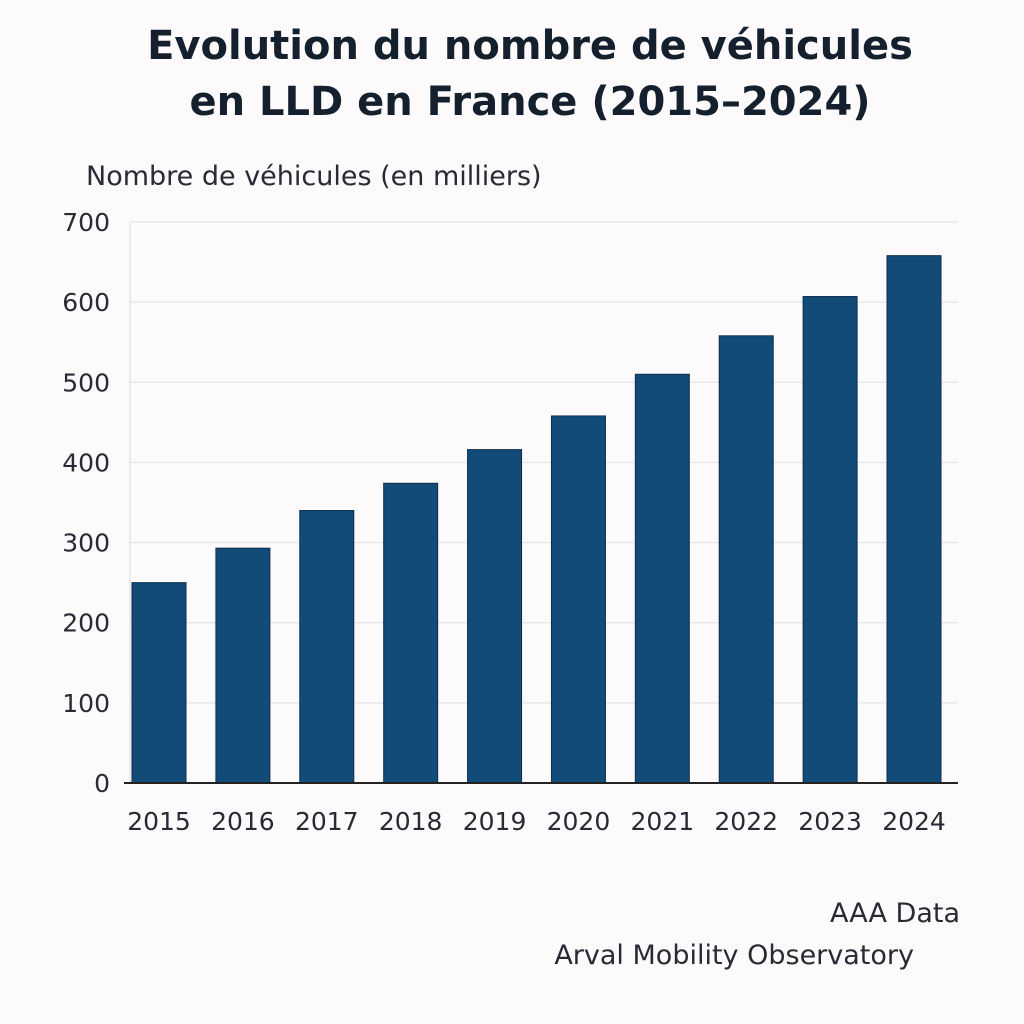 This screenshot has height=1024, width=1024. What do you see at coordinates (86, 382) in the screenshot?
I see `y-tick-label: 500` at bounding box center [86, 382].